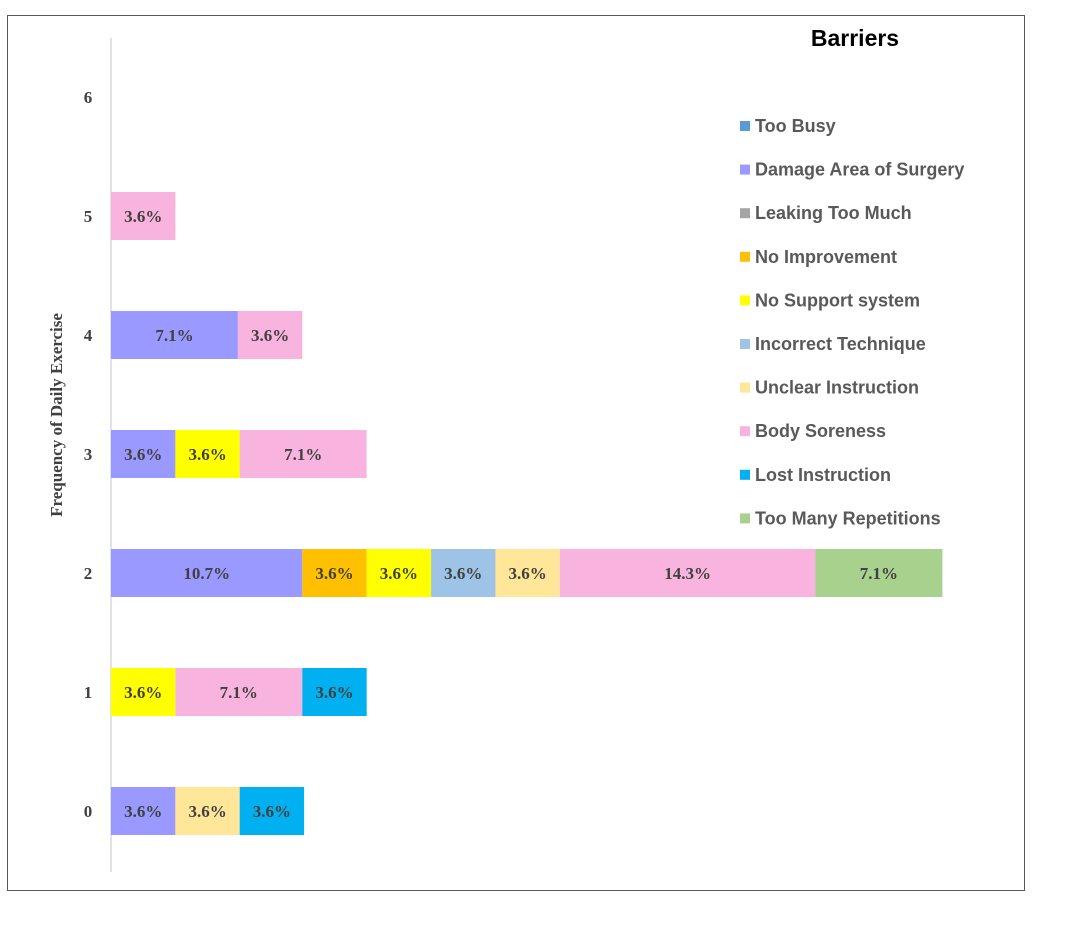  I want to click on data-label-row3-s4: 3.6%, so click(207, 454).